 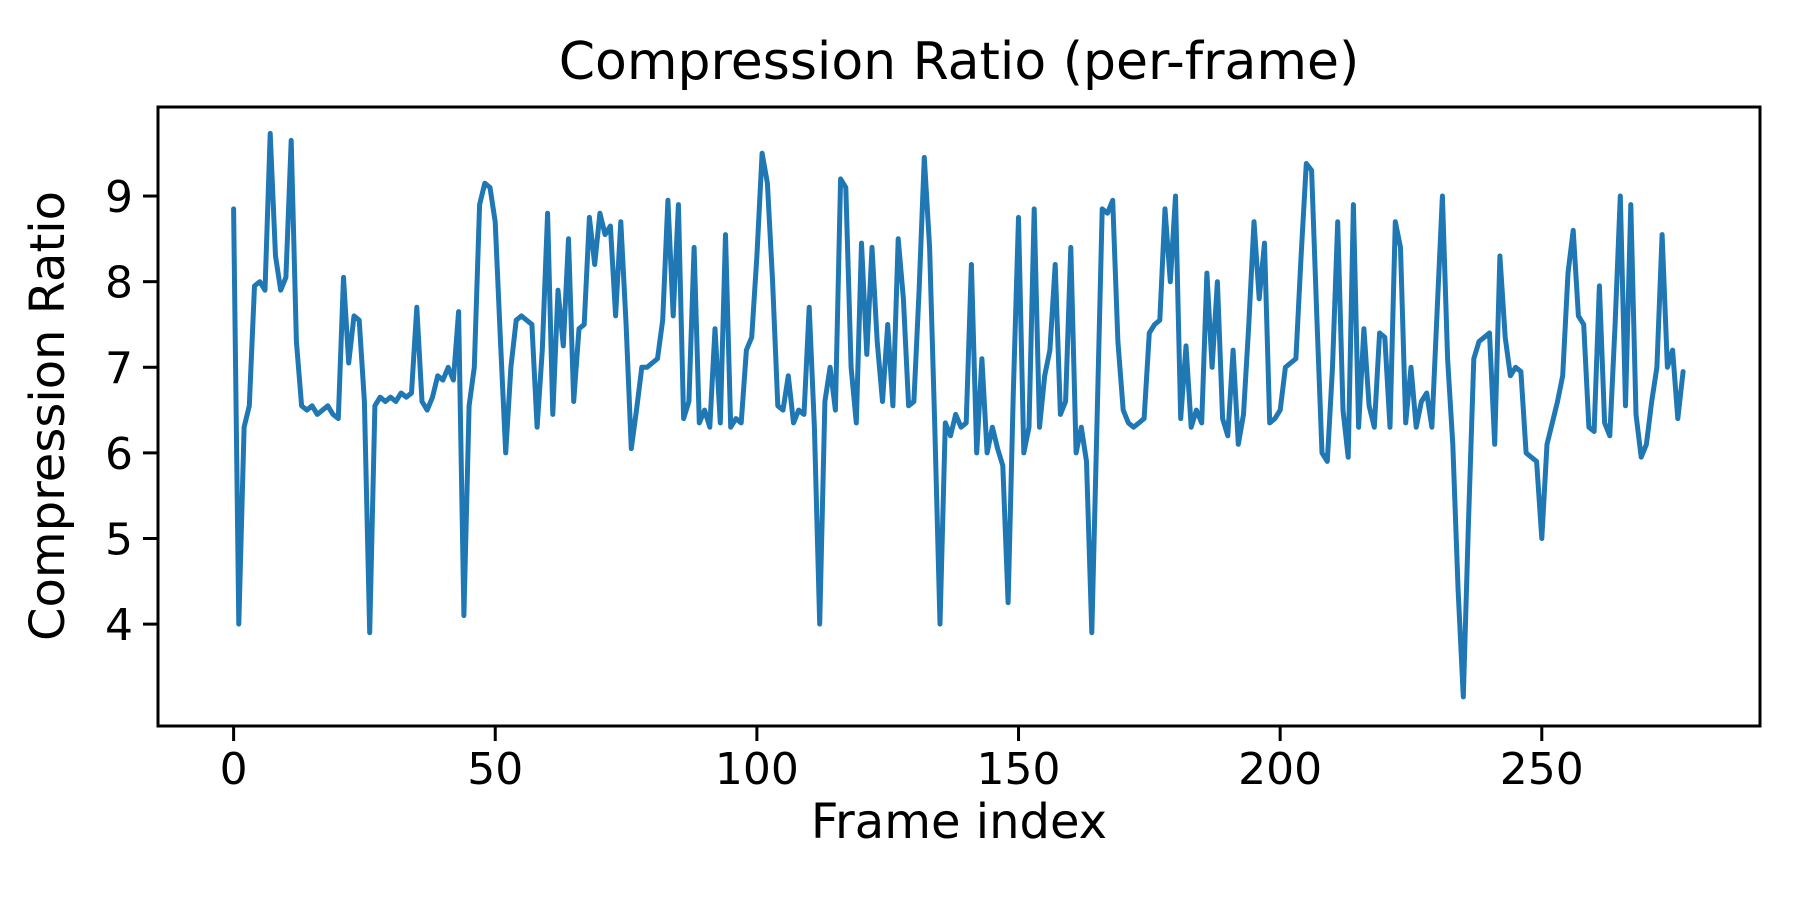 I want to click on y-tick-label: 4, so click(x=119, y=625).